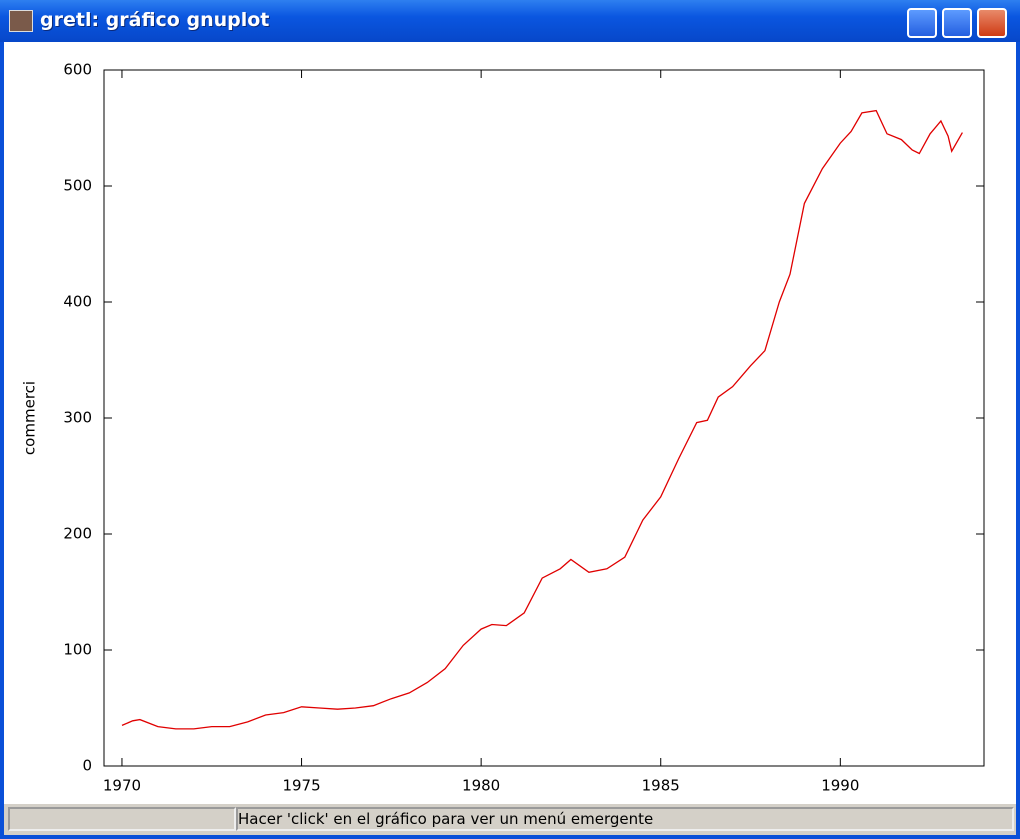 Image resolution: width=1020 pixels, height=839 pixels. Describe the element at coordinates (77, 650) in the screenshot. I see `y-tick-label: 100` at that location.